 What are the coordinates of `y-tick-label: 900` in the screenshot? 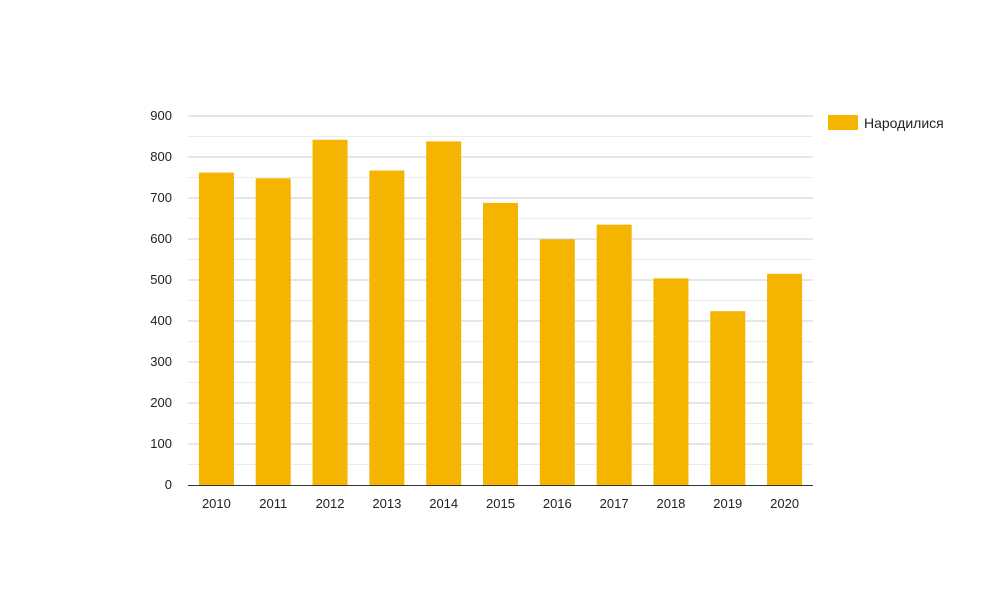 It's located at (161, 115).